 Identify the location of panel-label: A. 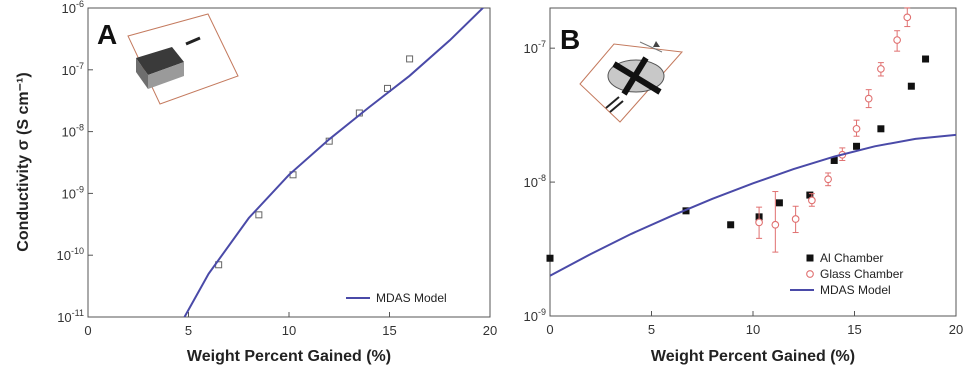
(107, 34).